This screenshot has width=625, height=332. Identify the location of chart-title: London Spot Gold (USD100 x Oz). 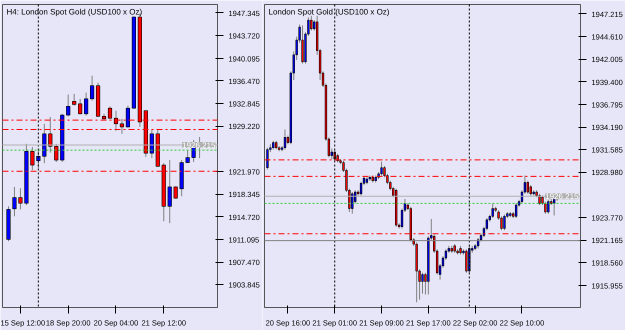
(329, 12).